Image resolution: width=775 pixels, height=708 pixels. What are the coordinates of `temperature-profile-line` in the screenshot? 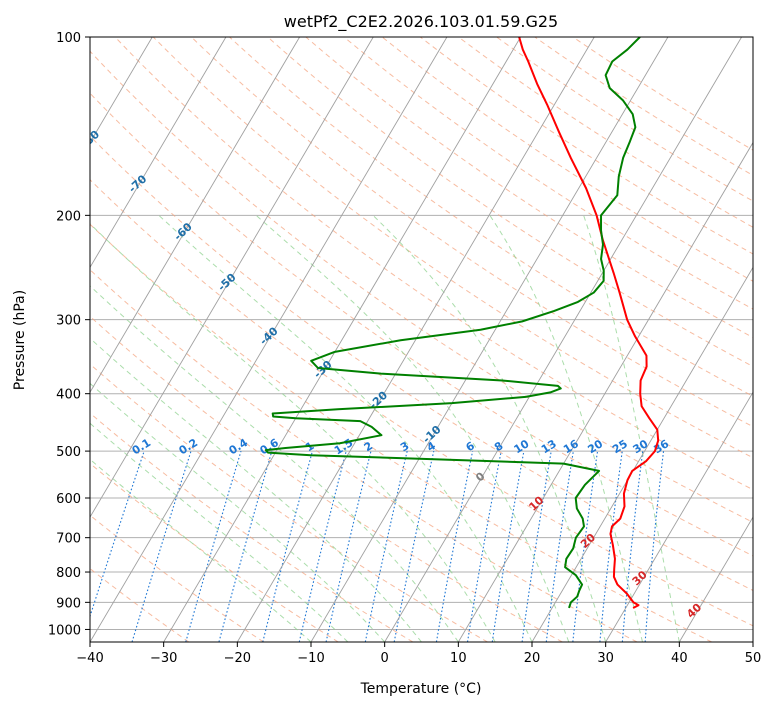 It's located at (589, 323).